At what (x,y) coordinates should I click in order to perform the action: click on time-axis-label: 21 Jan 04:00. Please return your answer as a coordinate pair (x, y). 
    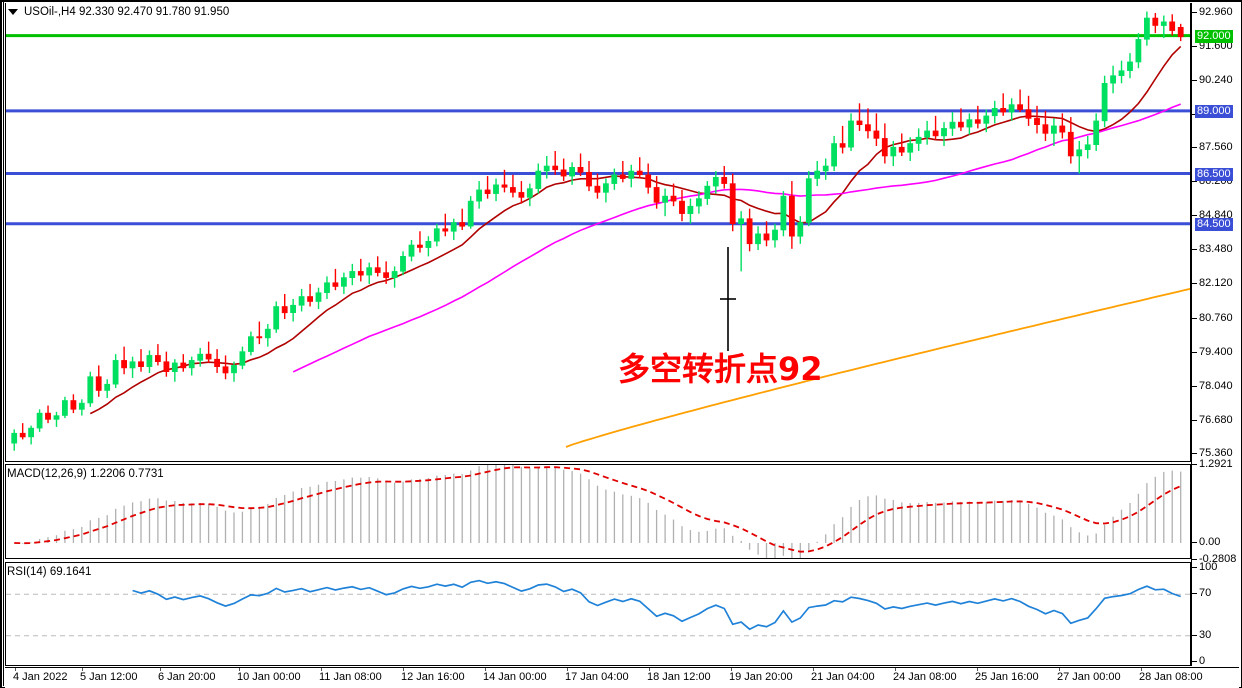
    Looking at the image, I should click on (843, 677).